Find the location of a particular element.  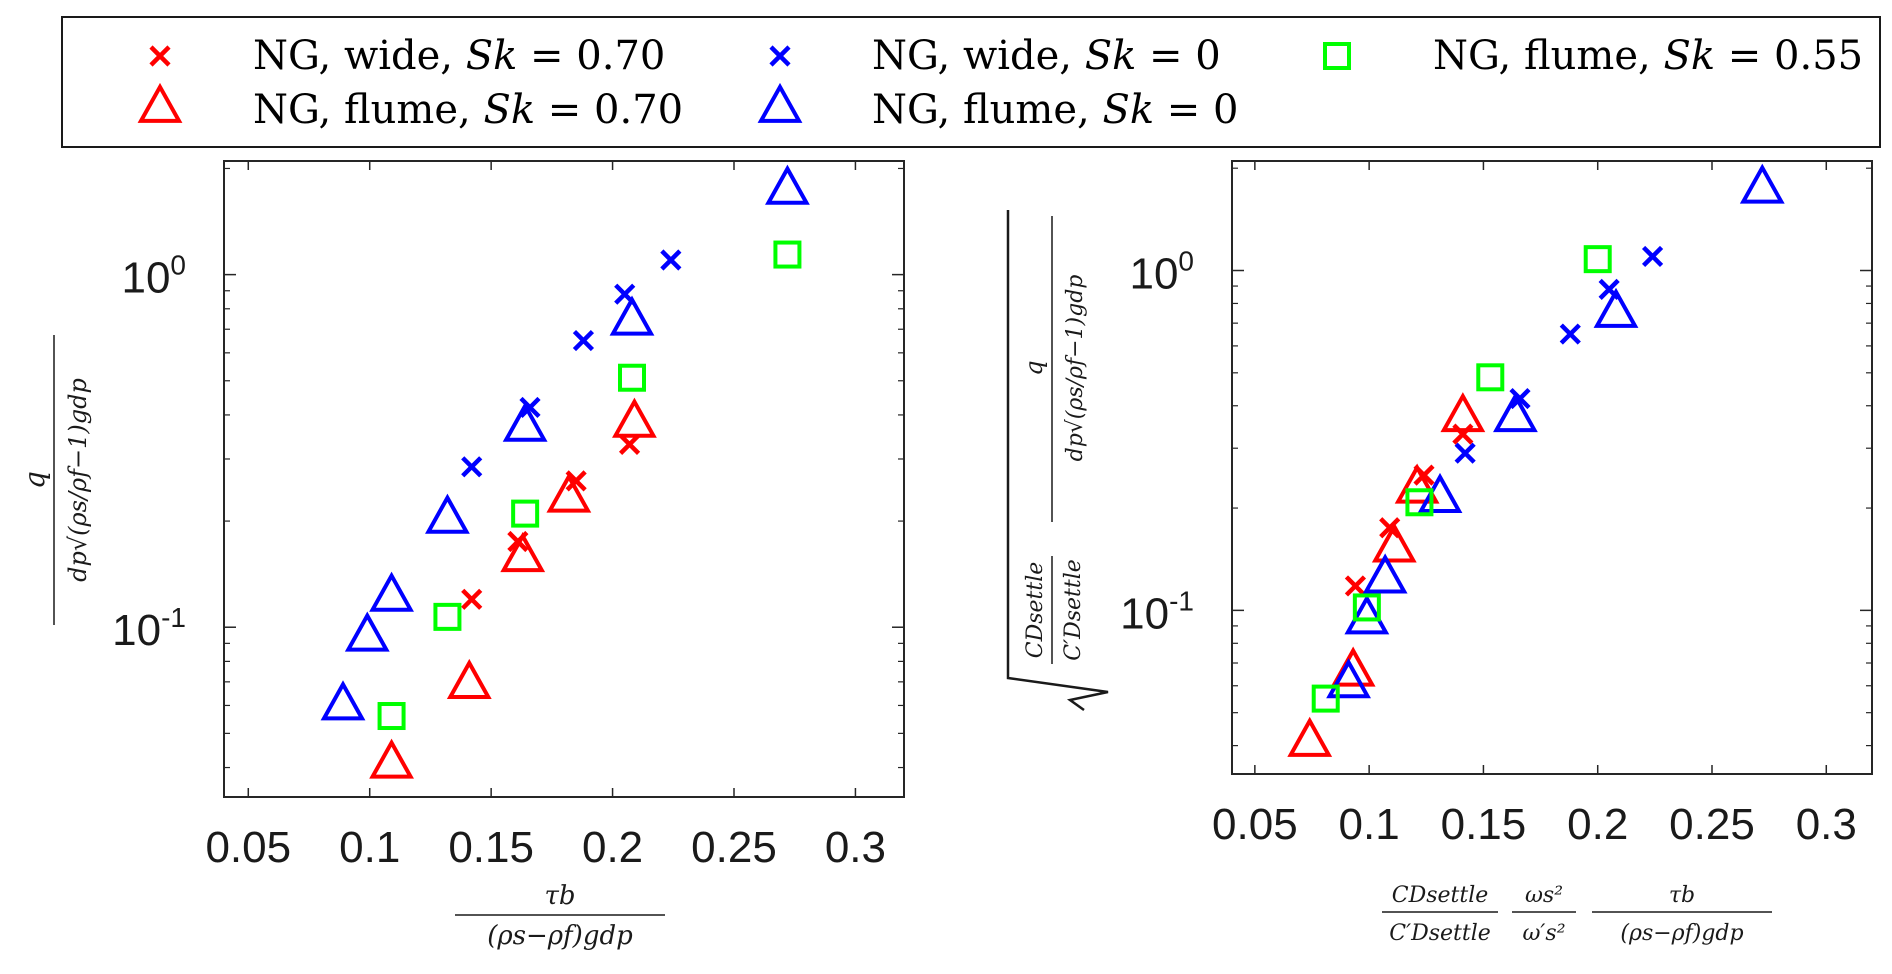

legend-entry-blue-x: NG, wide, Sk = 0 is located at coordinates (995, 56).